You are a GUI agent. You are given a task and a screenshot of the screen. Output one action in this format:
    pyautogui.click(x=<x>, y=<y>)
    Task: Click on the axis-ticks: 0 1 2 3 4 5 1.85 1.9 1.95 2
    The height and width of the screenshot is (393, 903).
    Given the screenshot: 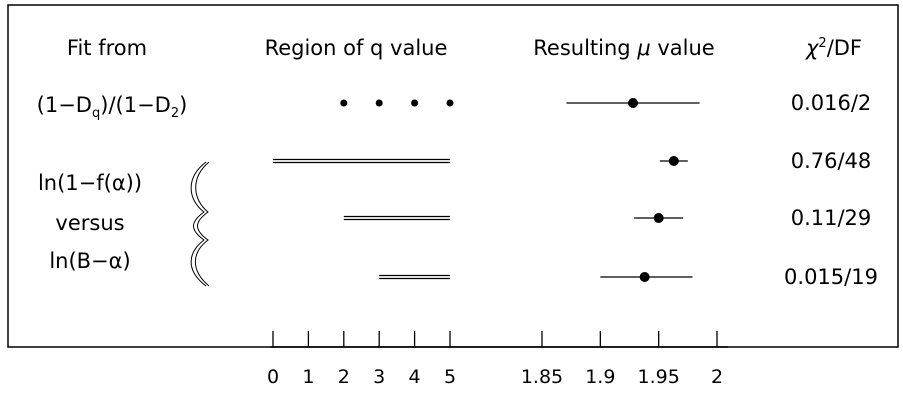 What is the action you would take?
    pyautogui.click(x=495, y=359)
    